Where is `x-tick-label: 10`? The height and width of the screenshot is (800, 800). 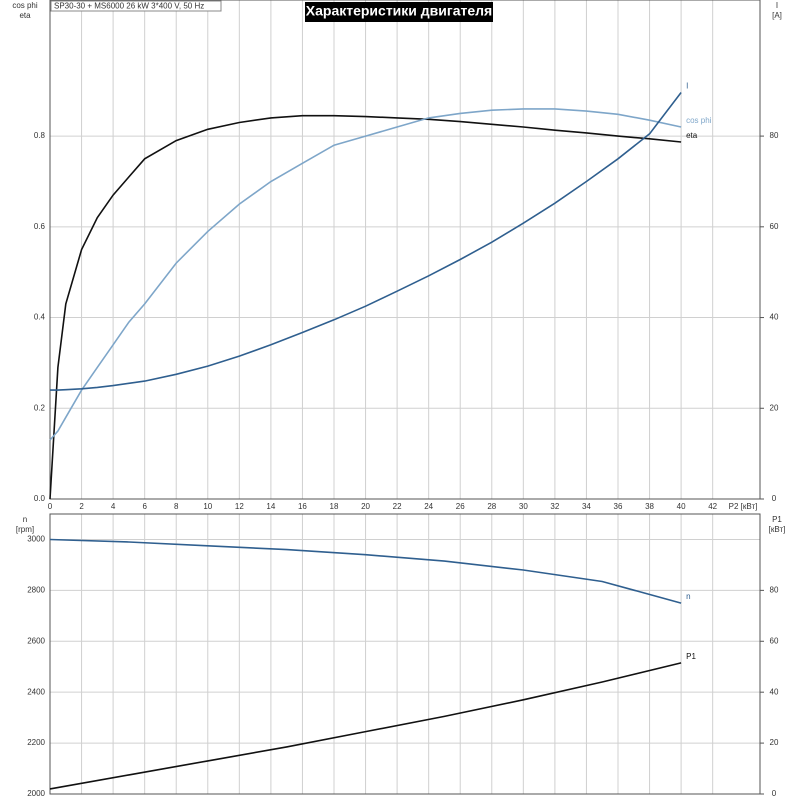 x-tick-label: 10 is located at coordinates (207, 506).